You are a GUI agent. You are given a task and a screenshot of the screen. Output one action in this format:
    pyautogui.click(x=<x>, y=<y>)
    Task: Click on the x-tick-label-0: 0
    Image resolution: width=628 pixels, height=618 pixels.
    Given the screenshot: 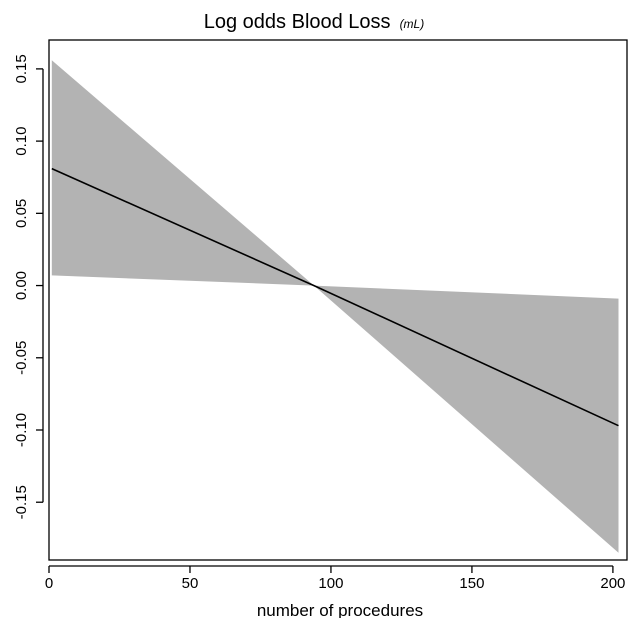 What is the action you would take?
    pyautogui.click(x=49, y=583)
    